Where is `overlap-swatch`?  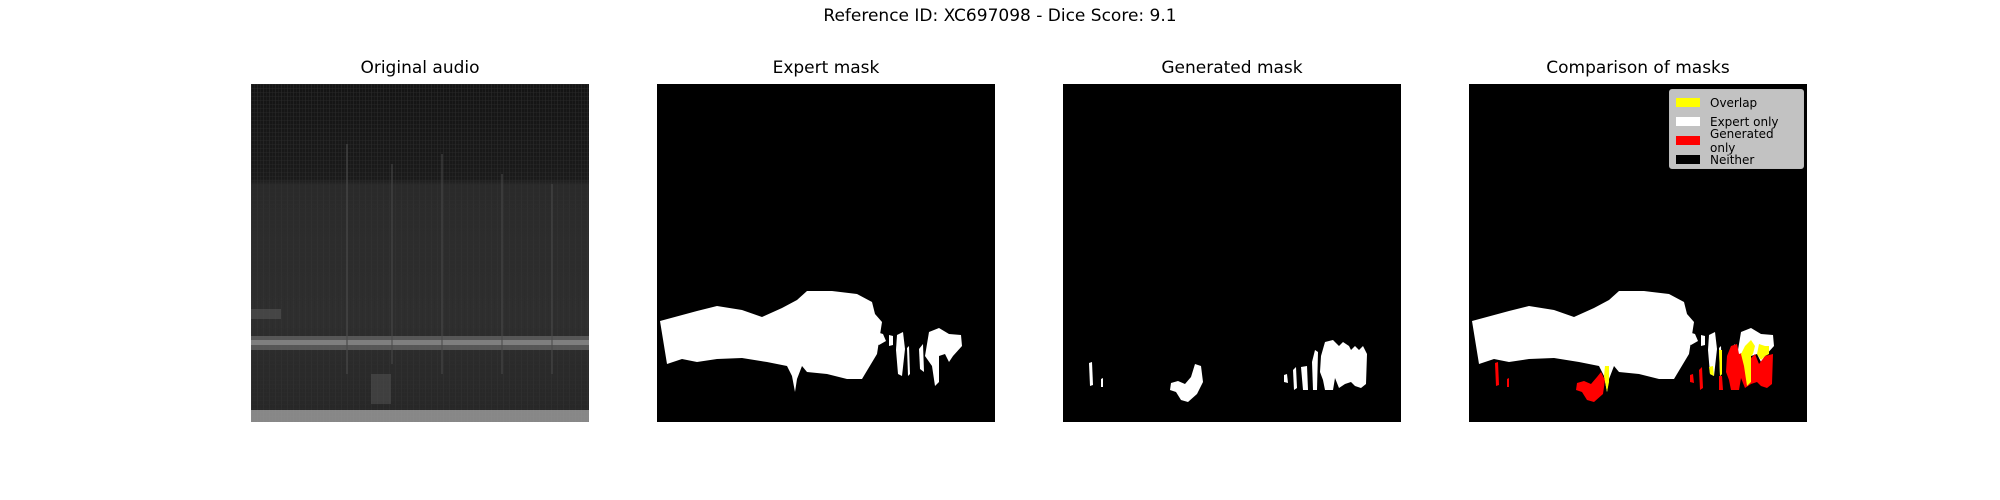 overlap-swatch is located at coordinates (1688, 102).